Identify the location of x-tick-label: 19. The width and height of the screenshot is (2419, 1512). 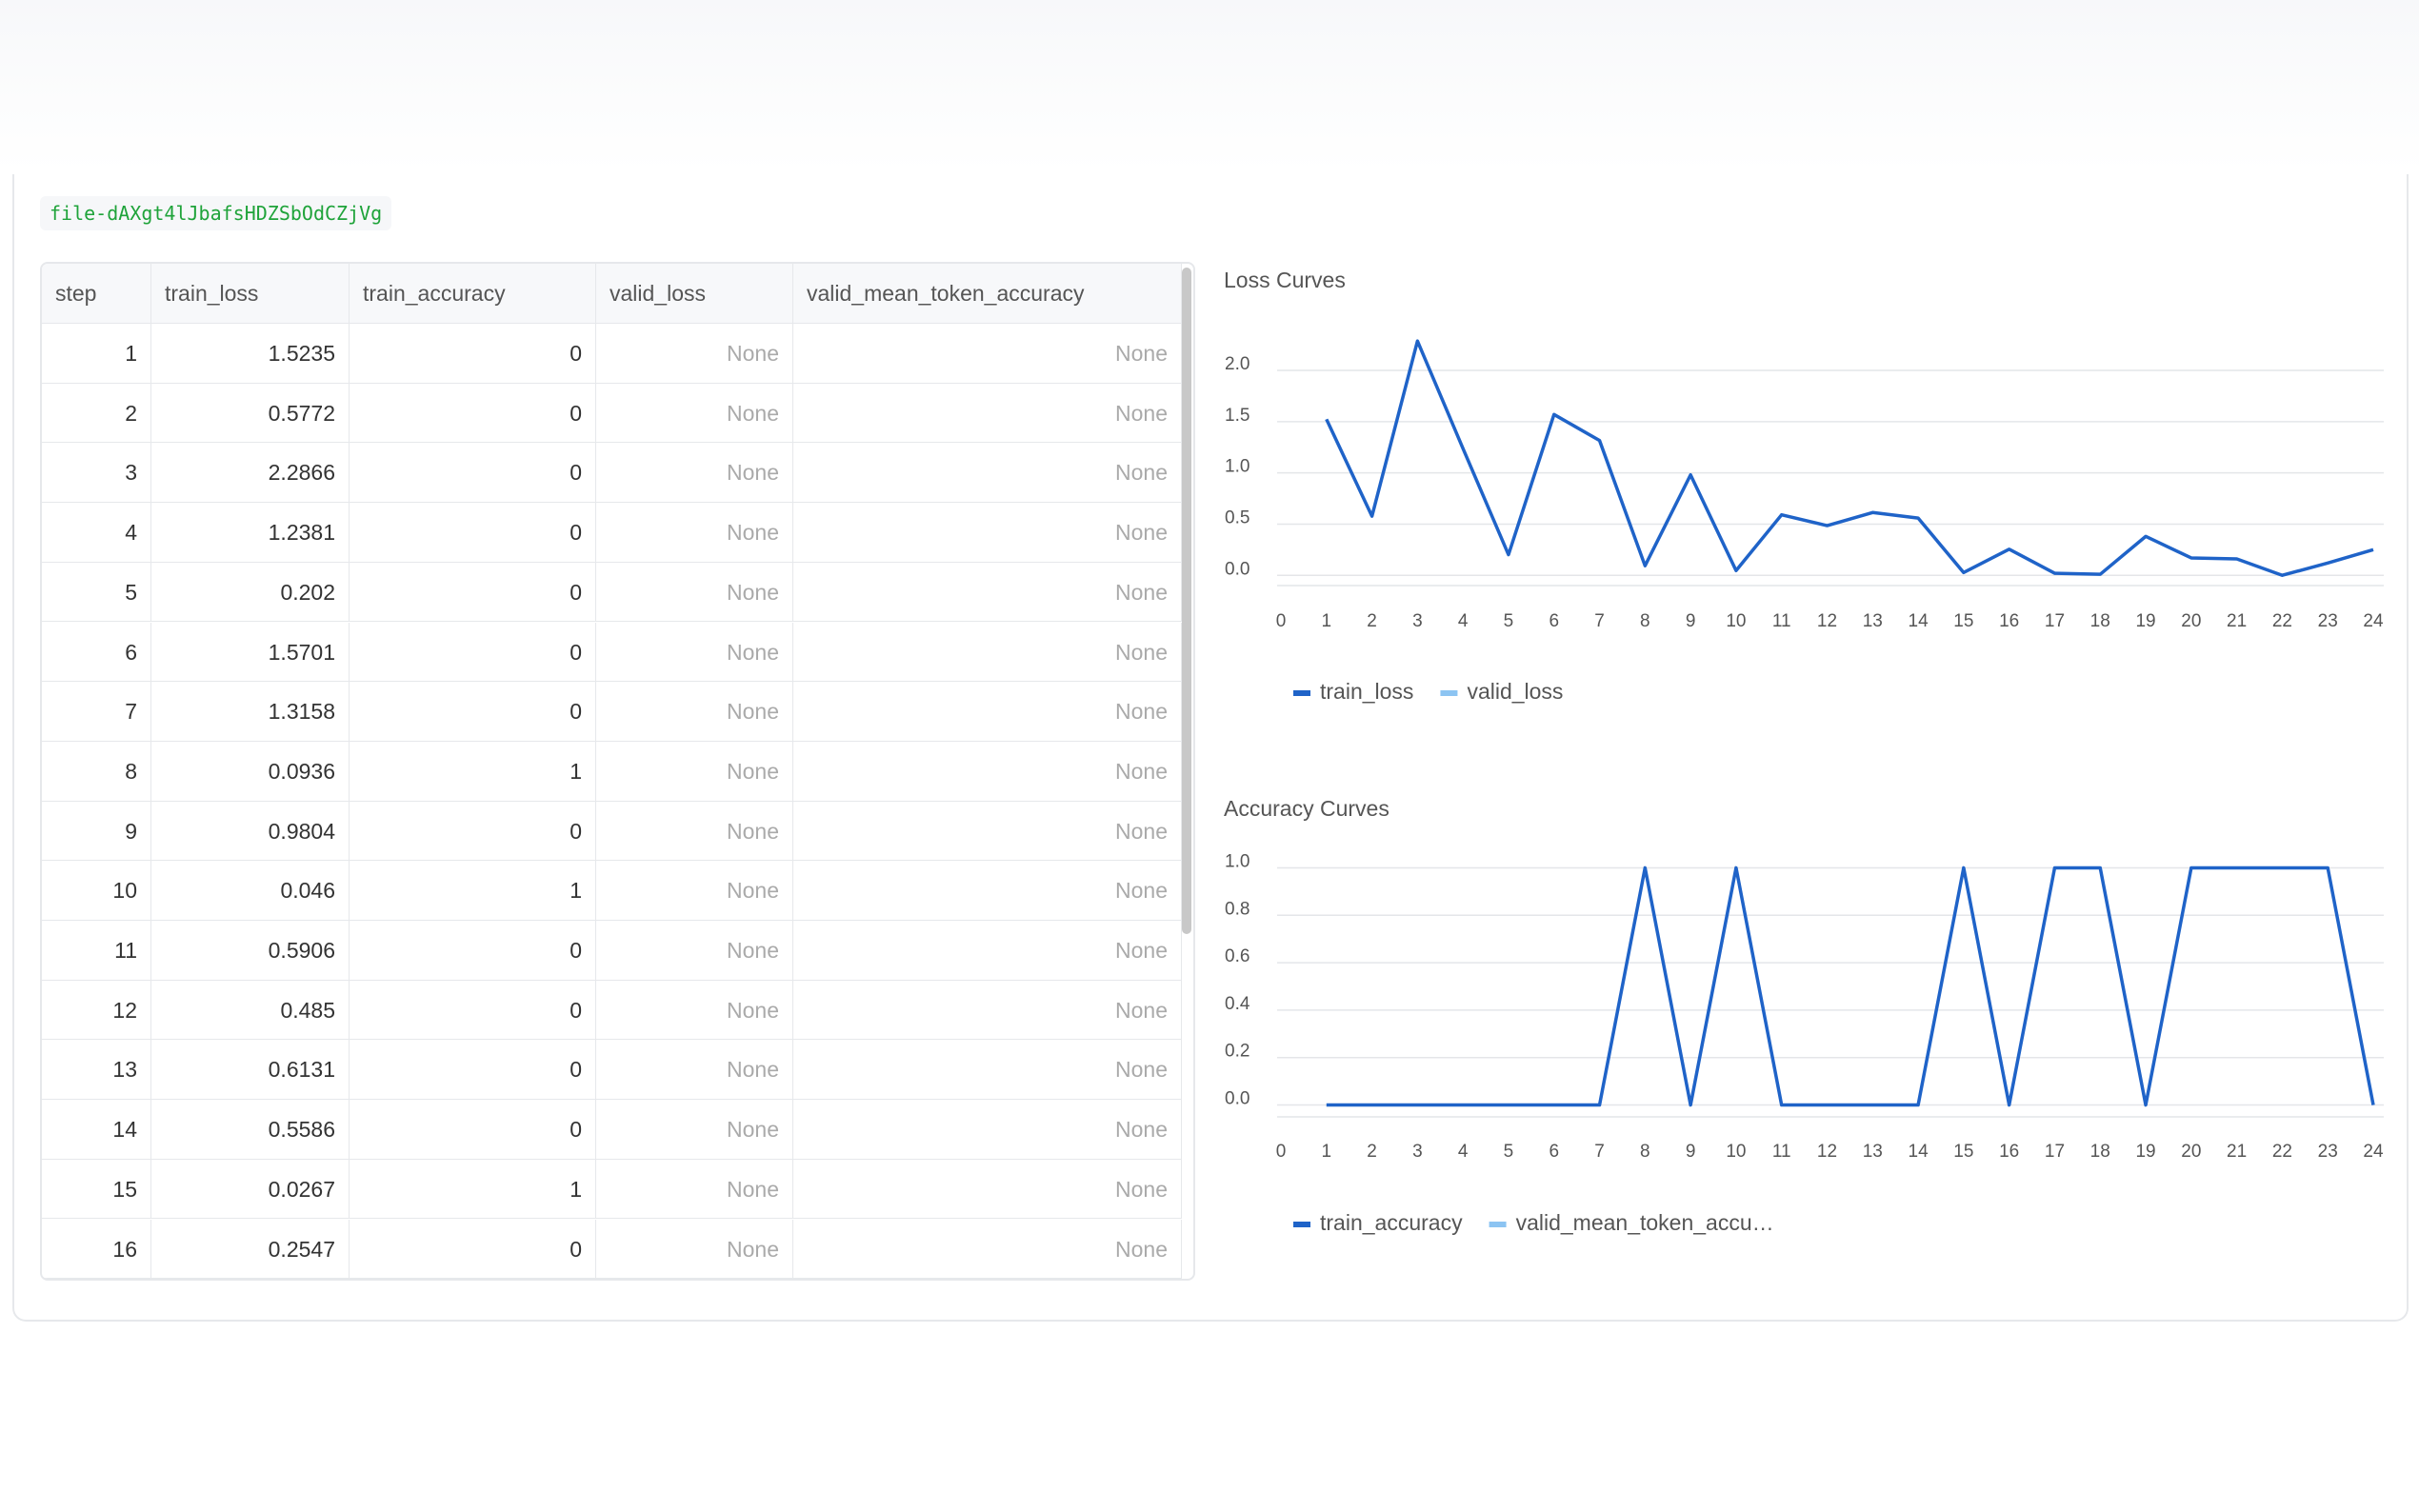
(2145, 1152).